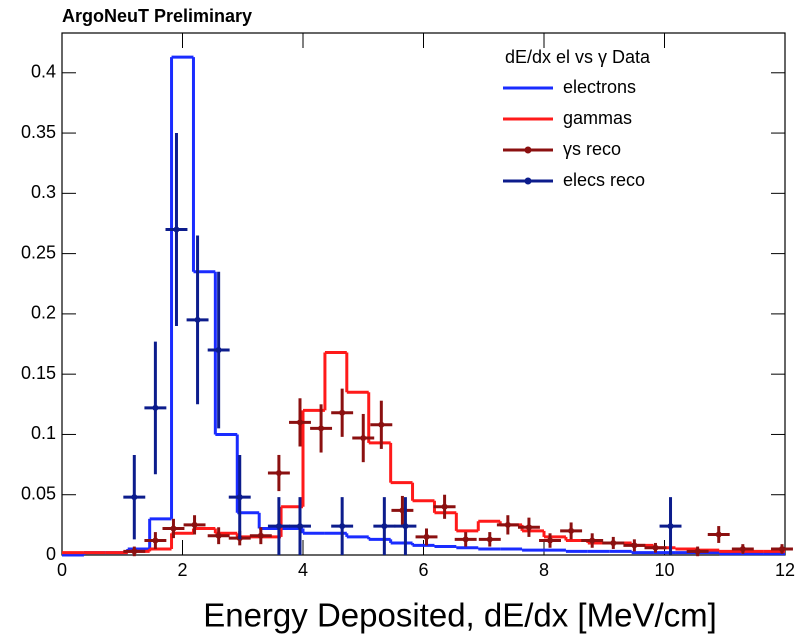 The image size is (798, 643). I want to click on legend-label: gammas, so click(597, 118).